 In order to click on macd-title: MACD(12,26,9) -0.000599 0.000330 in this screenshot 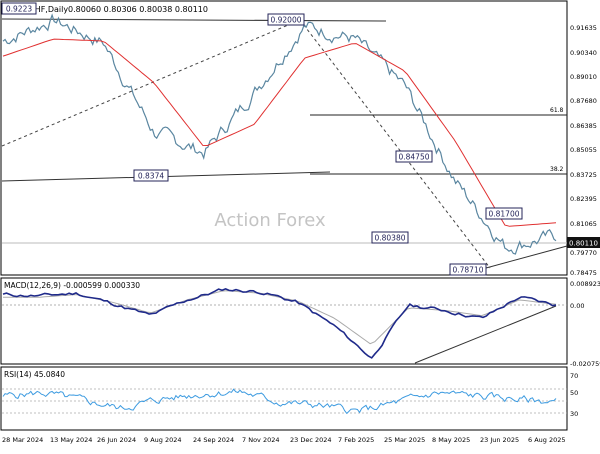, I will do `click(72, 285)`.